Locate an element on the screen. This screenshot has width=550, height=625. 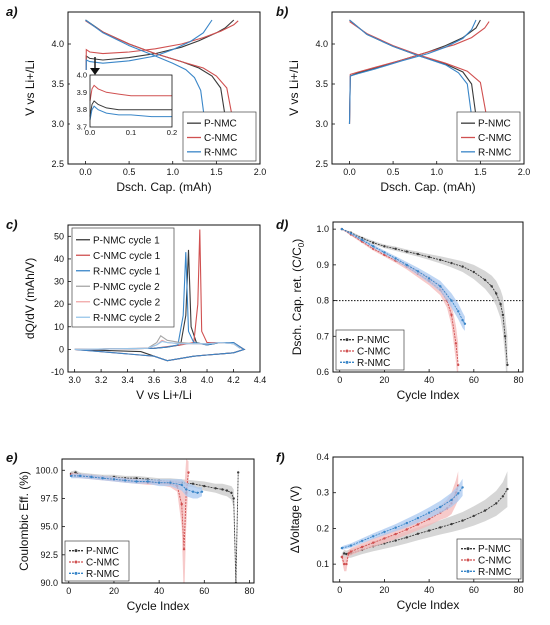
x-tick-label: 1.0 is located at coordinates (436, 172).